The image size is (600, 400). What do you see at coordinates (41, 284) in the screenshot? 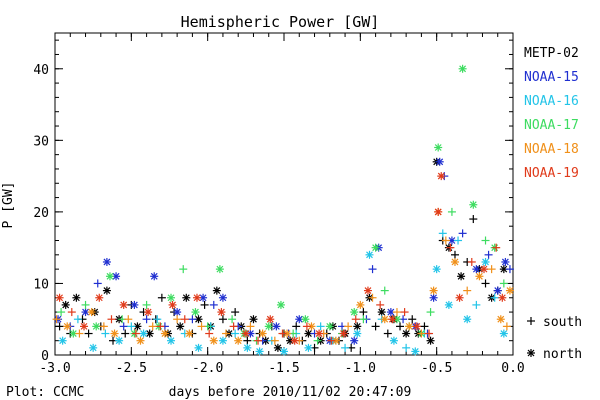
I see `y-tick-label: 10` at bounding box center [41, 284].